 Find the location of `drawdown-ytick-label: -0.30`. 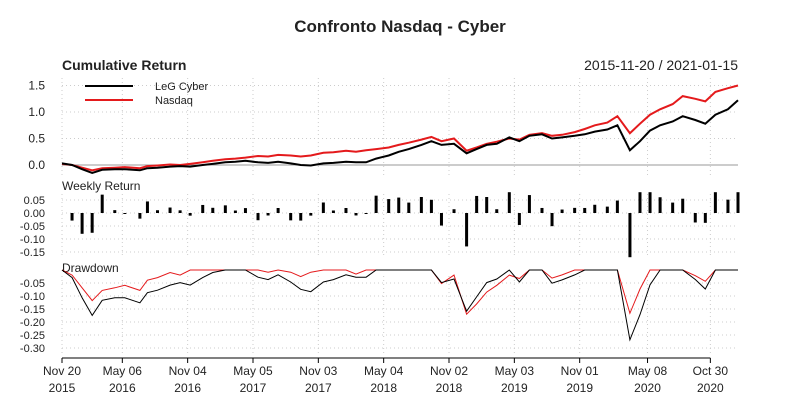

drawdown-ytick-label: -0.30 is located at coordinates (32, 349).